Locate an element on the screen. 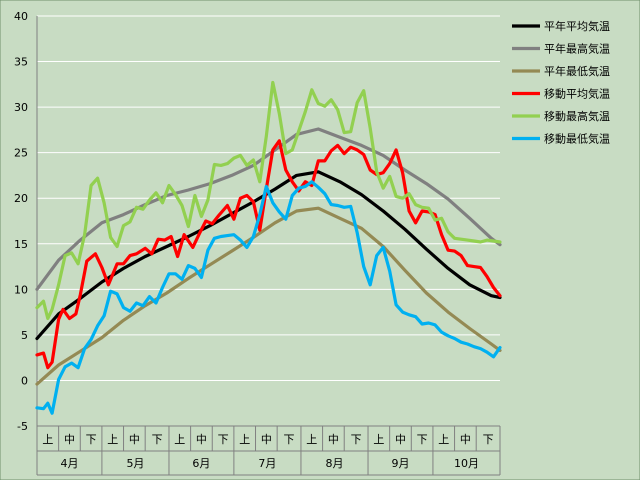  y-tick-label: 15 is located at coordinates (21, 244).